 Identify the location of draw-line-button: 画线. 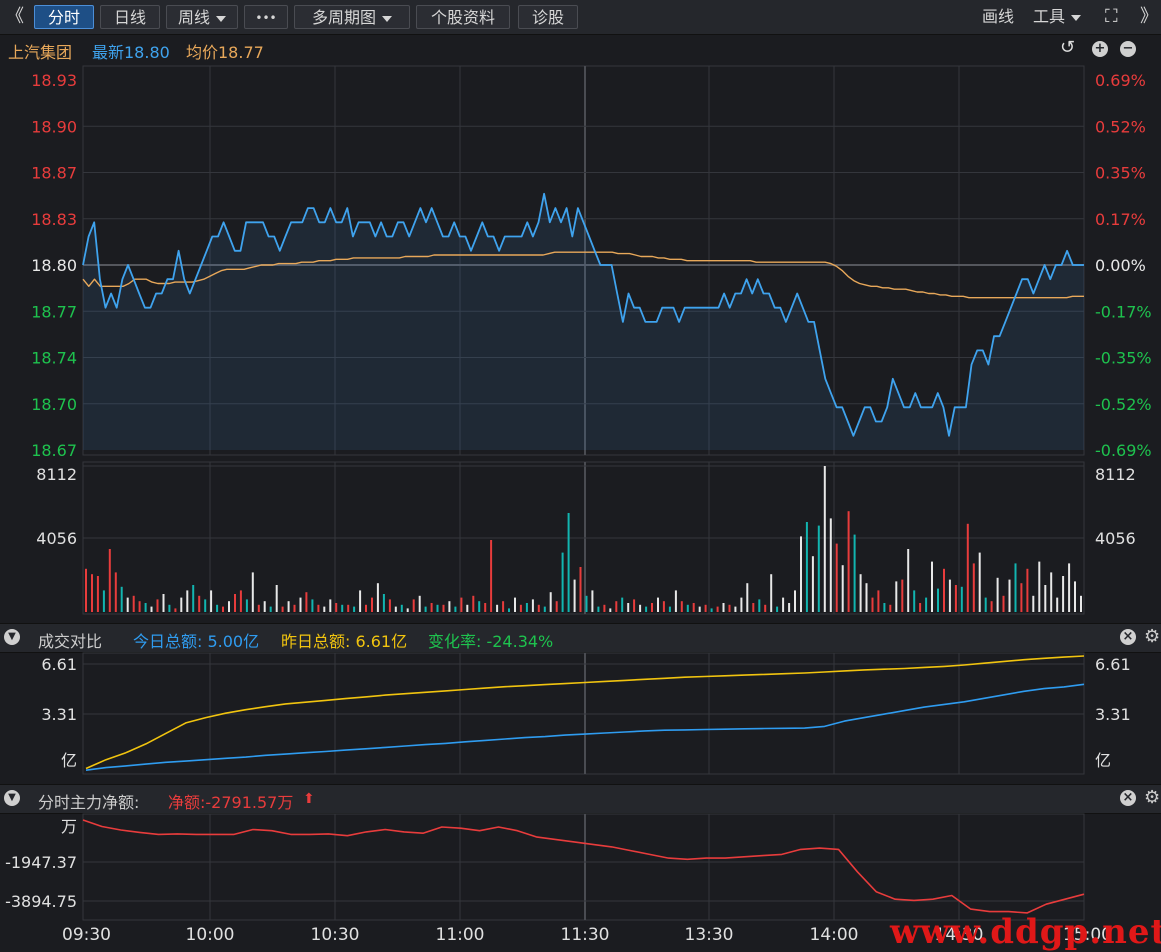
(998, 16).